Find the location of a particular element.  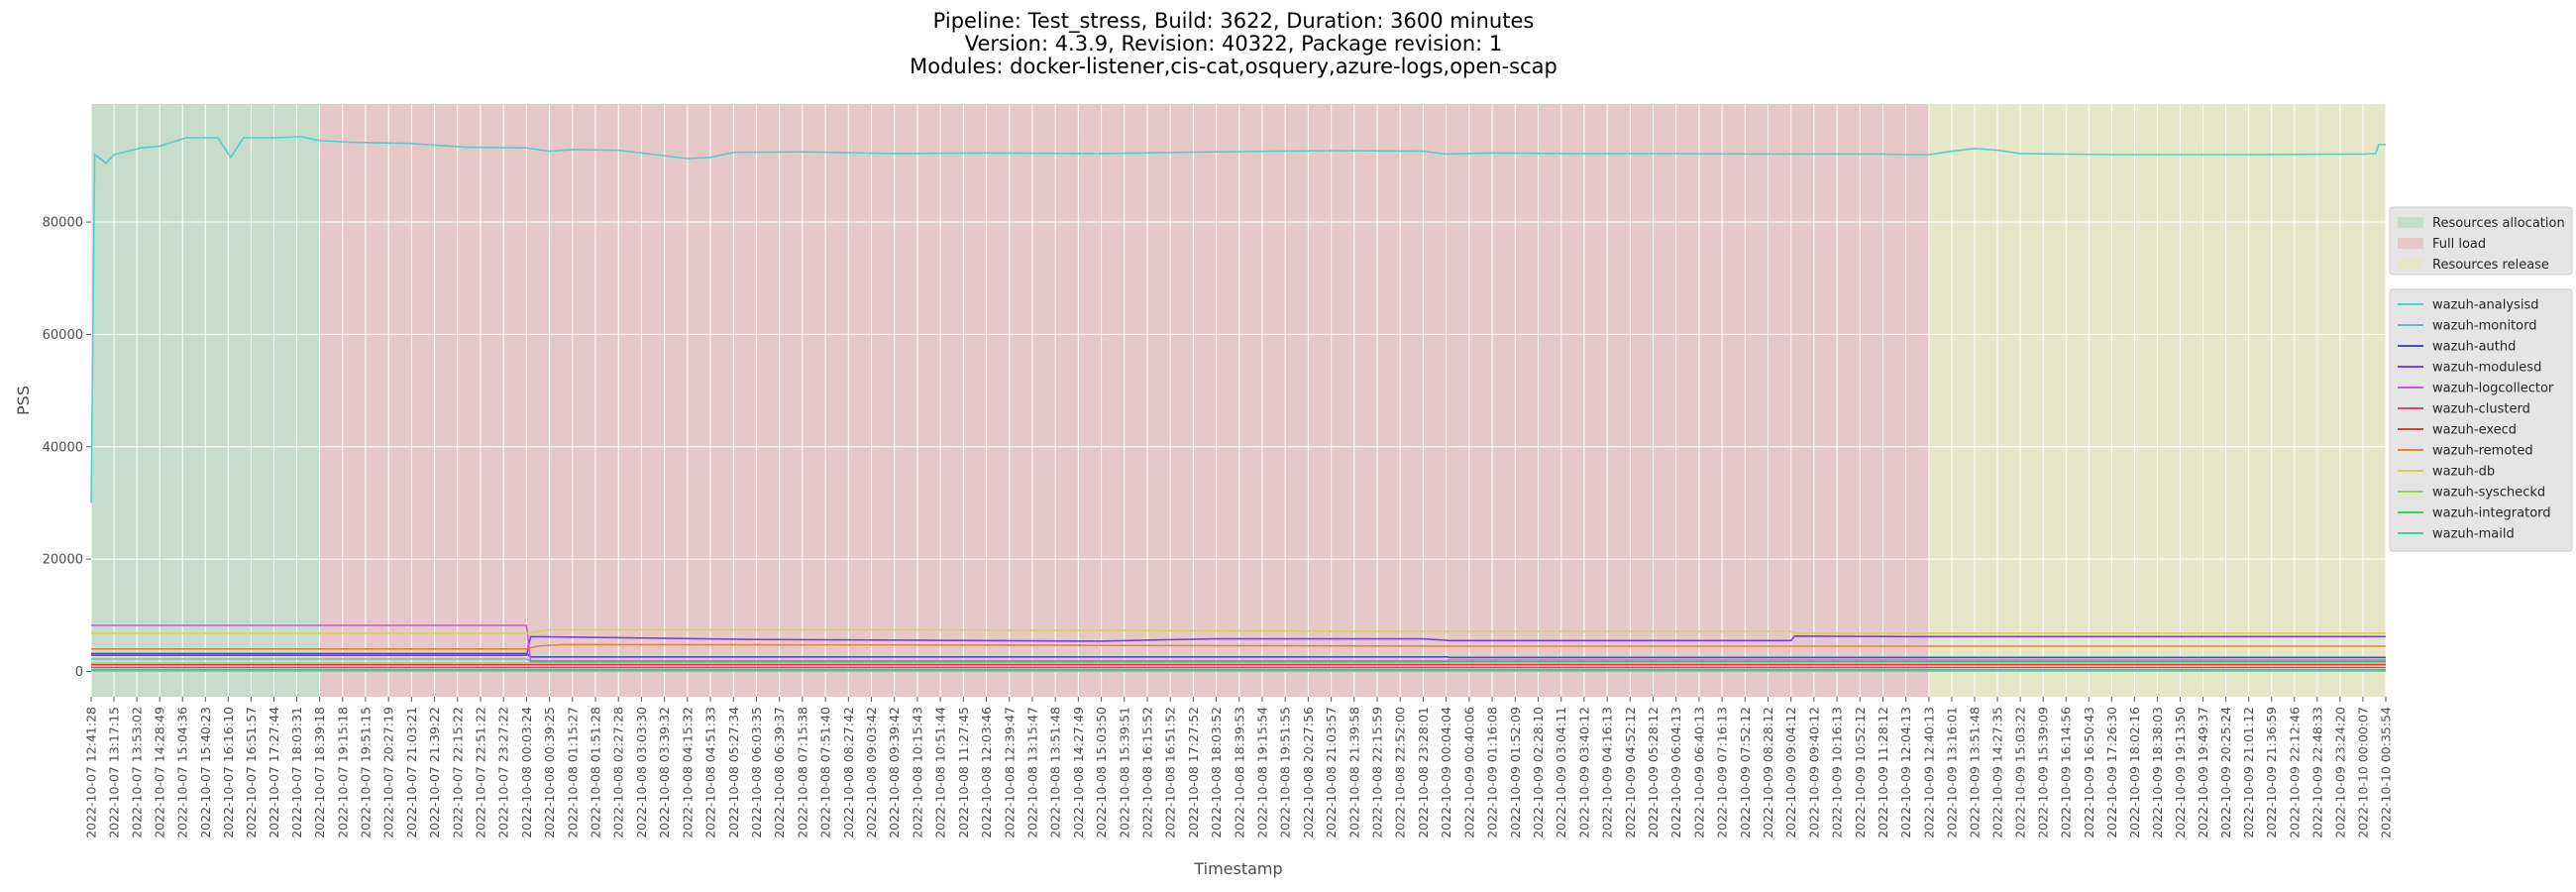

series-line-wazuh-db is located at coordinates (1238, 631).